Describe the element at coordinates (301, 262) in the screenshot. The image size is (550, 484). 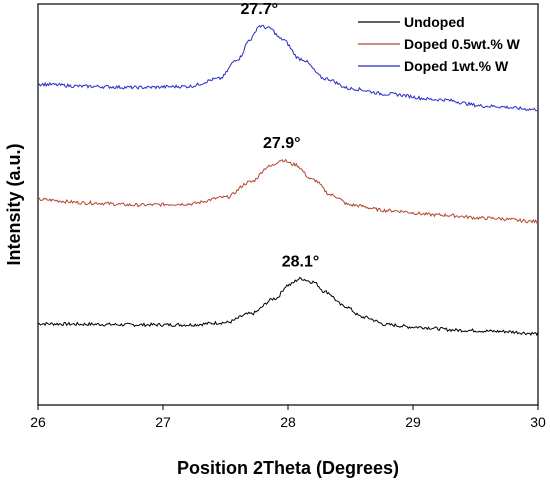
I see `peak-label-2: 28.1°` at that location.